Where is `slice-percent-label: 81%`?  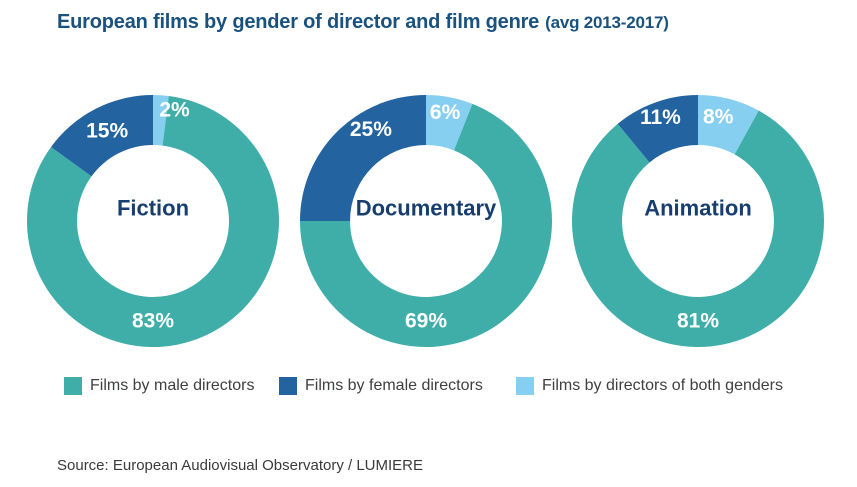
slice-percent-label: 81% is located at coordinates (698, 321).